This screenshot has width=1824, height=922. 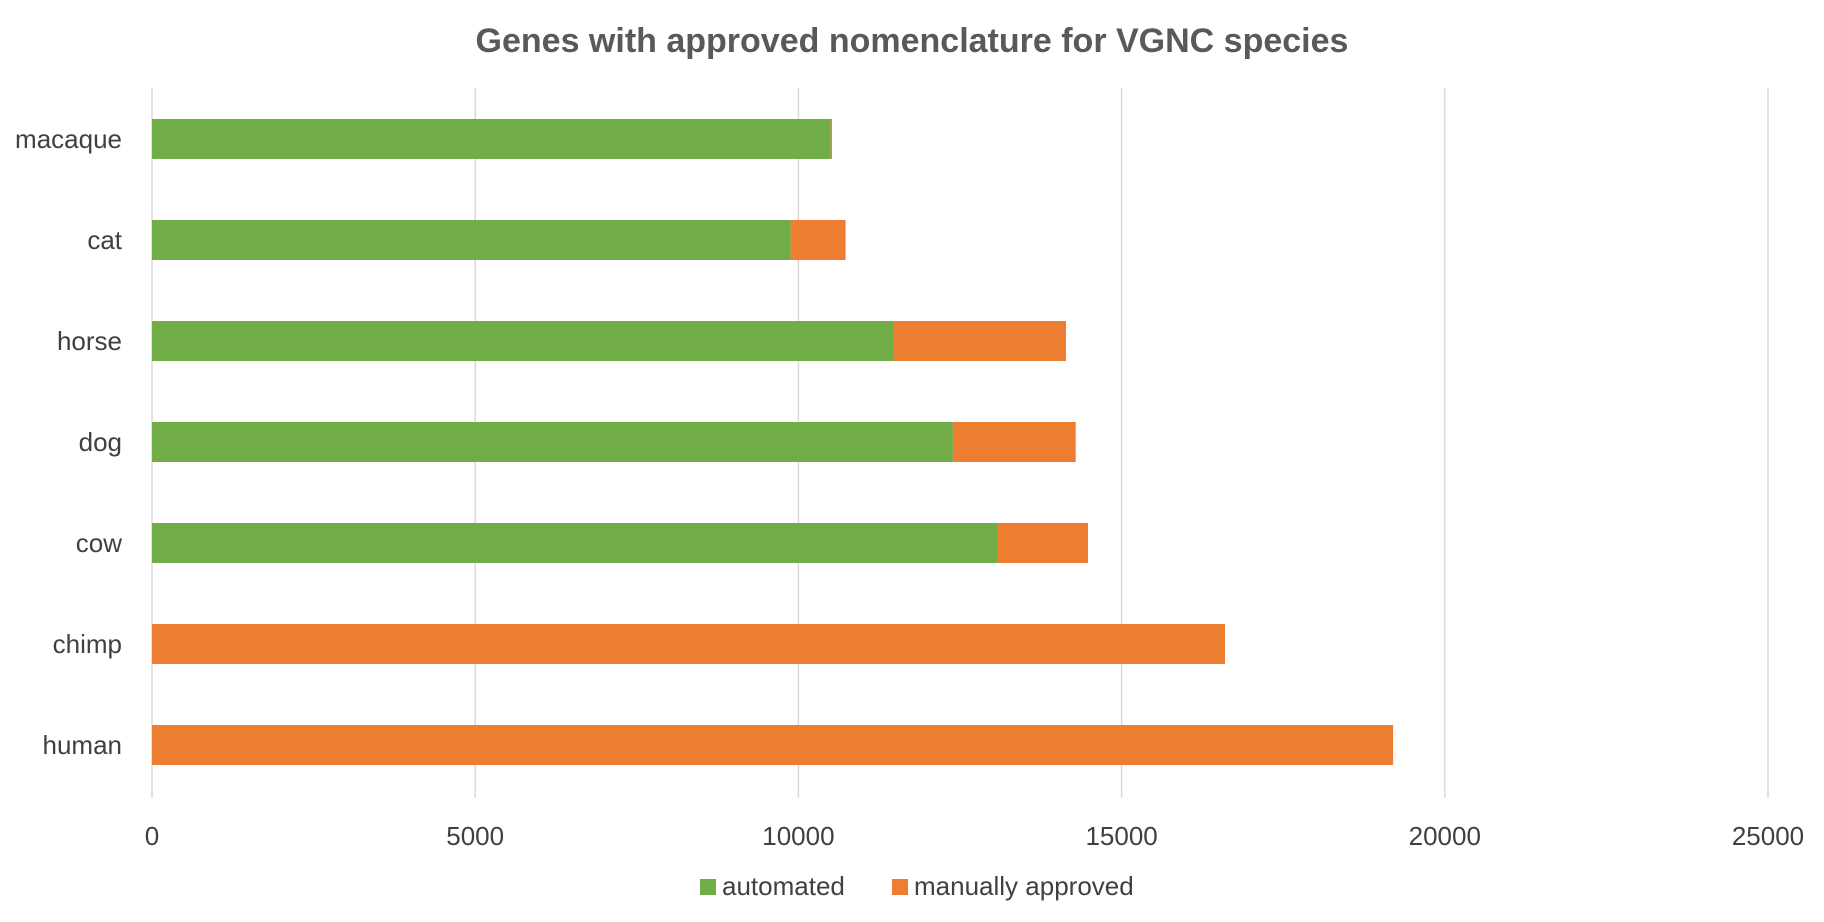 I want to click on bar-dog-manually-approved, so click(x=1014, y=442).